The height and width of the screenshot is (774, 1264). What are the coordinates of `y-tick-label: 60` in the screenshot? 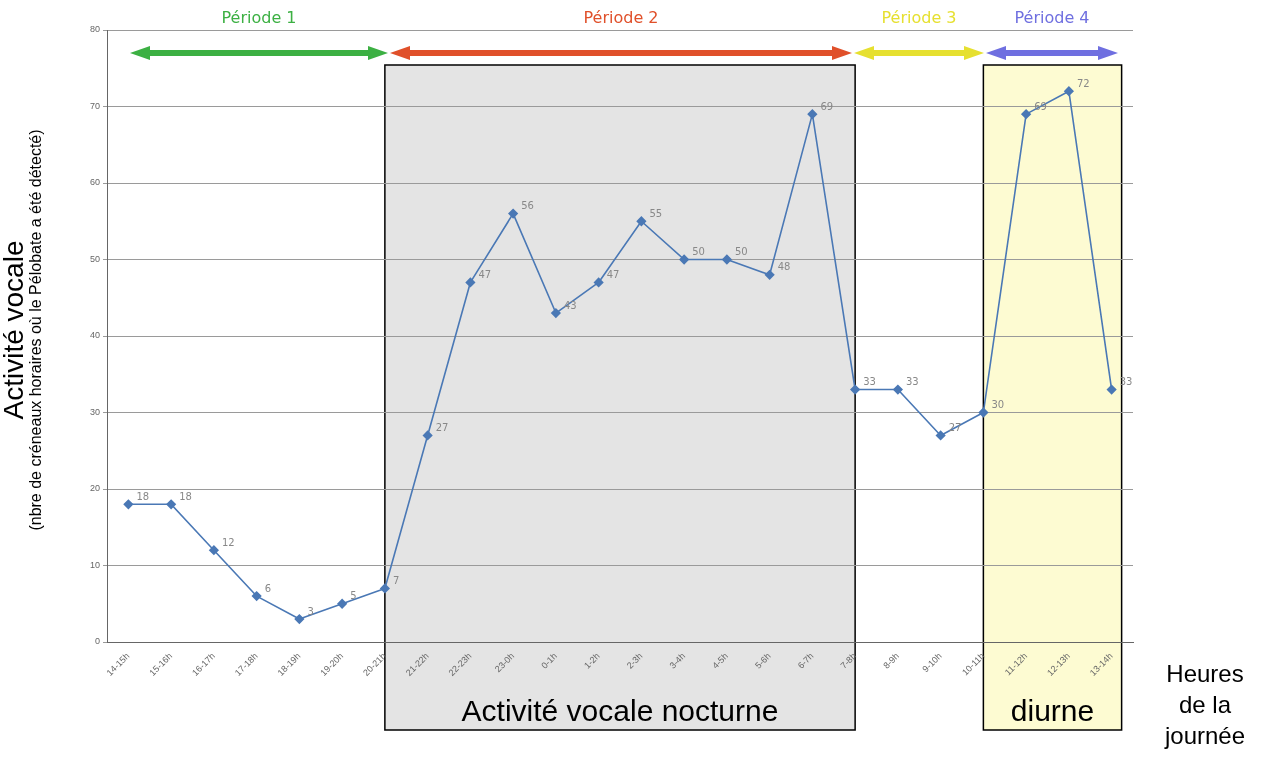 It's located at (94, 182).